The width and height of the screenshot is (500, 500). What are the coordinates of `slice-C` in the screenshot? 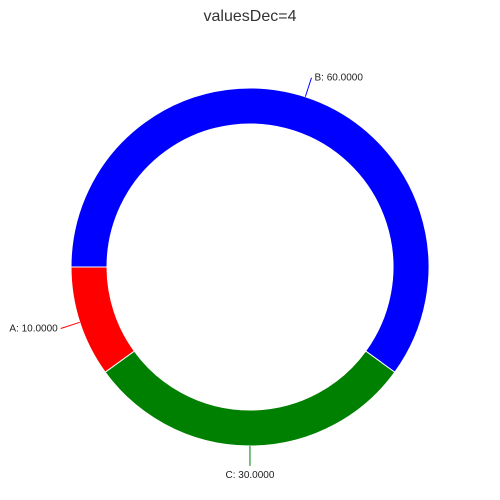 It's located at (250, 398).